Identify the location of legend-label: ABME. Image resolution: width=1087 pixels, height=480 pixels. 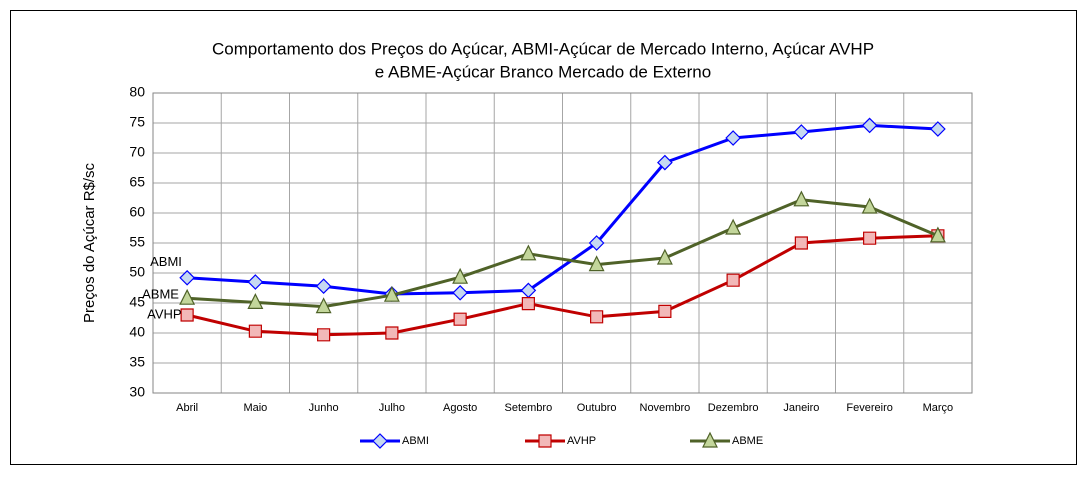
(747, 441).